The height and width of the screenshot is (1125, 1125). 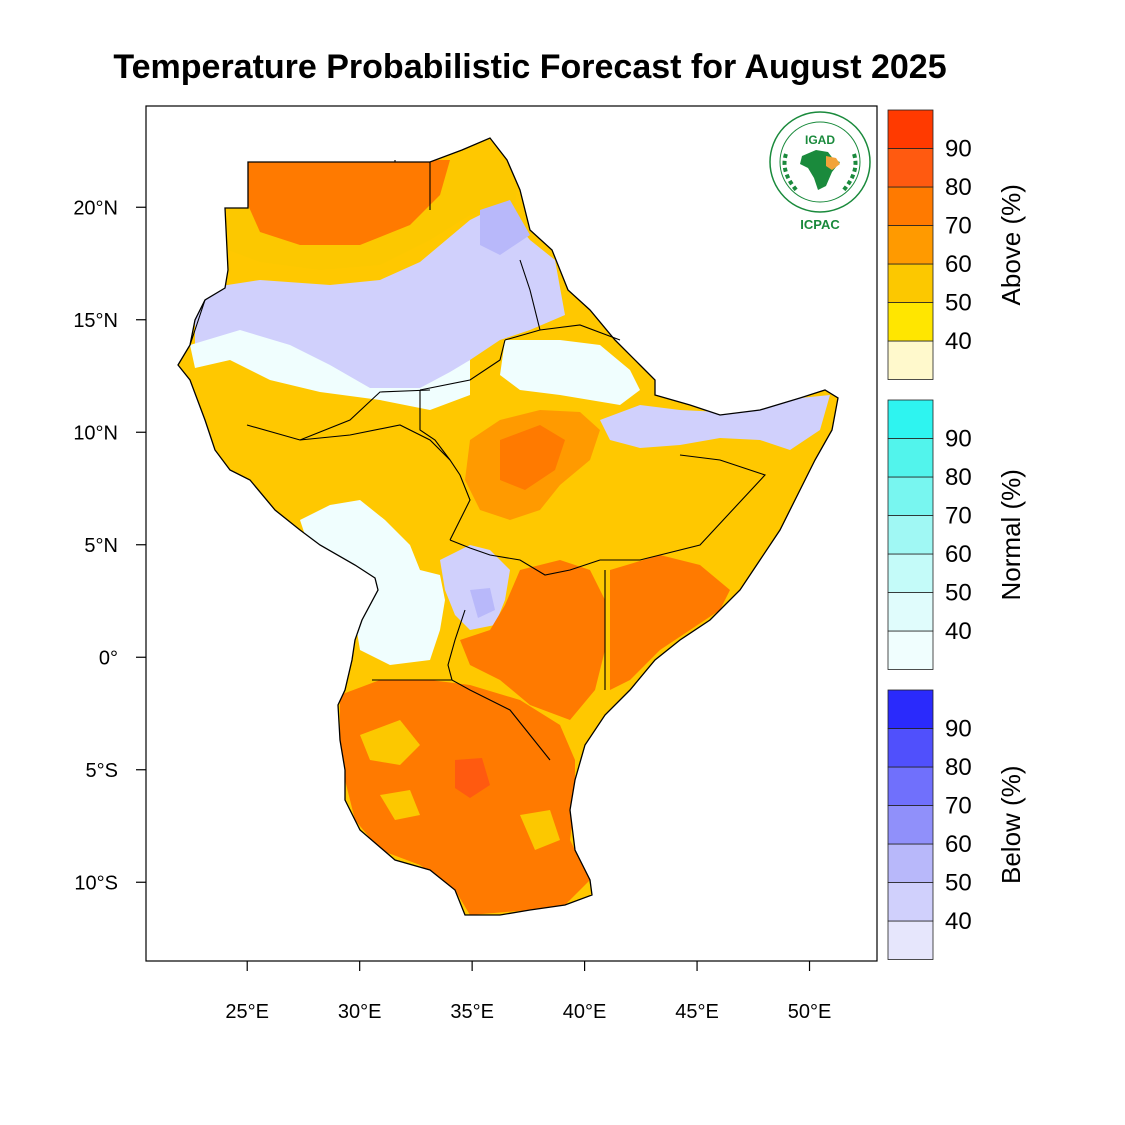 What do you see at coordinates (791, 173) in the screenshot?
I see `laurel-left-icon` at bounding box center [791, 173].